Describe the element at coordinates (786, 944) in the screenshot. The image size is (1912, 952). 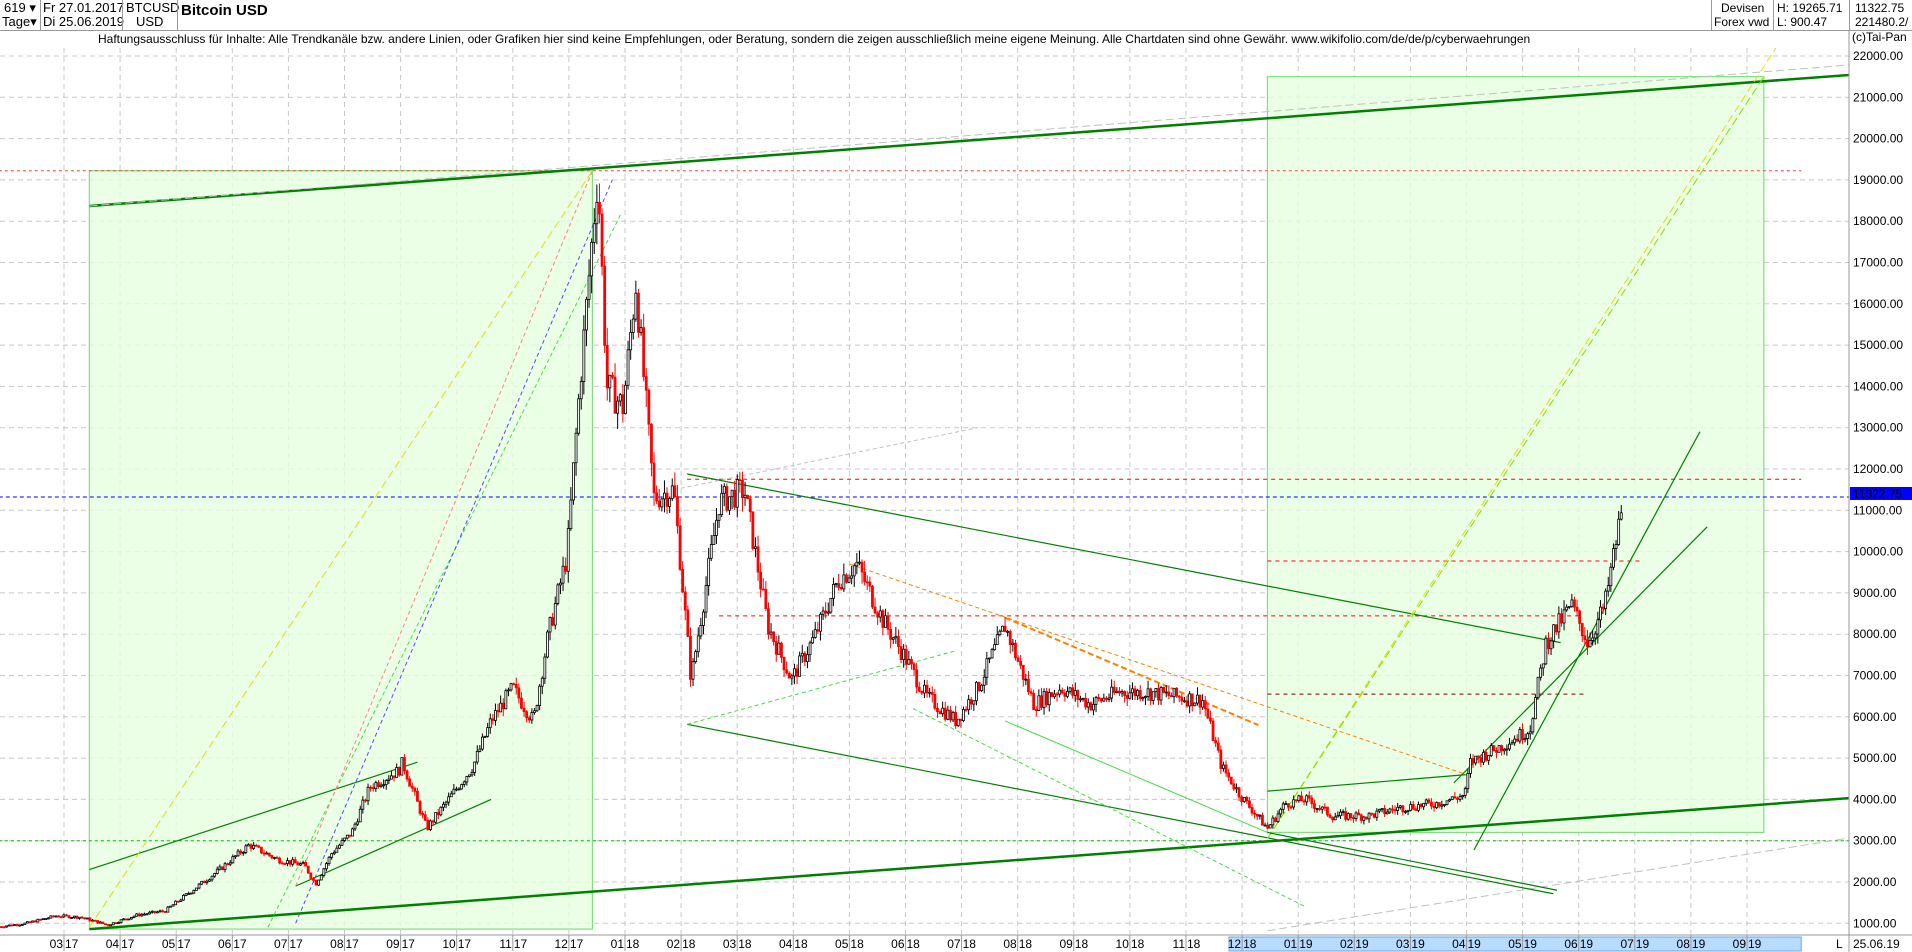
I see `x-tick-month: 04` at that location.